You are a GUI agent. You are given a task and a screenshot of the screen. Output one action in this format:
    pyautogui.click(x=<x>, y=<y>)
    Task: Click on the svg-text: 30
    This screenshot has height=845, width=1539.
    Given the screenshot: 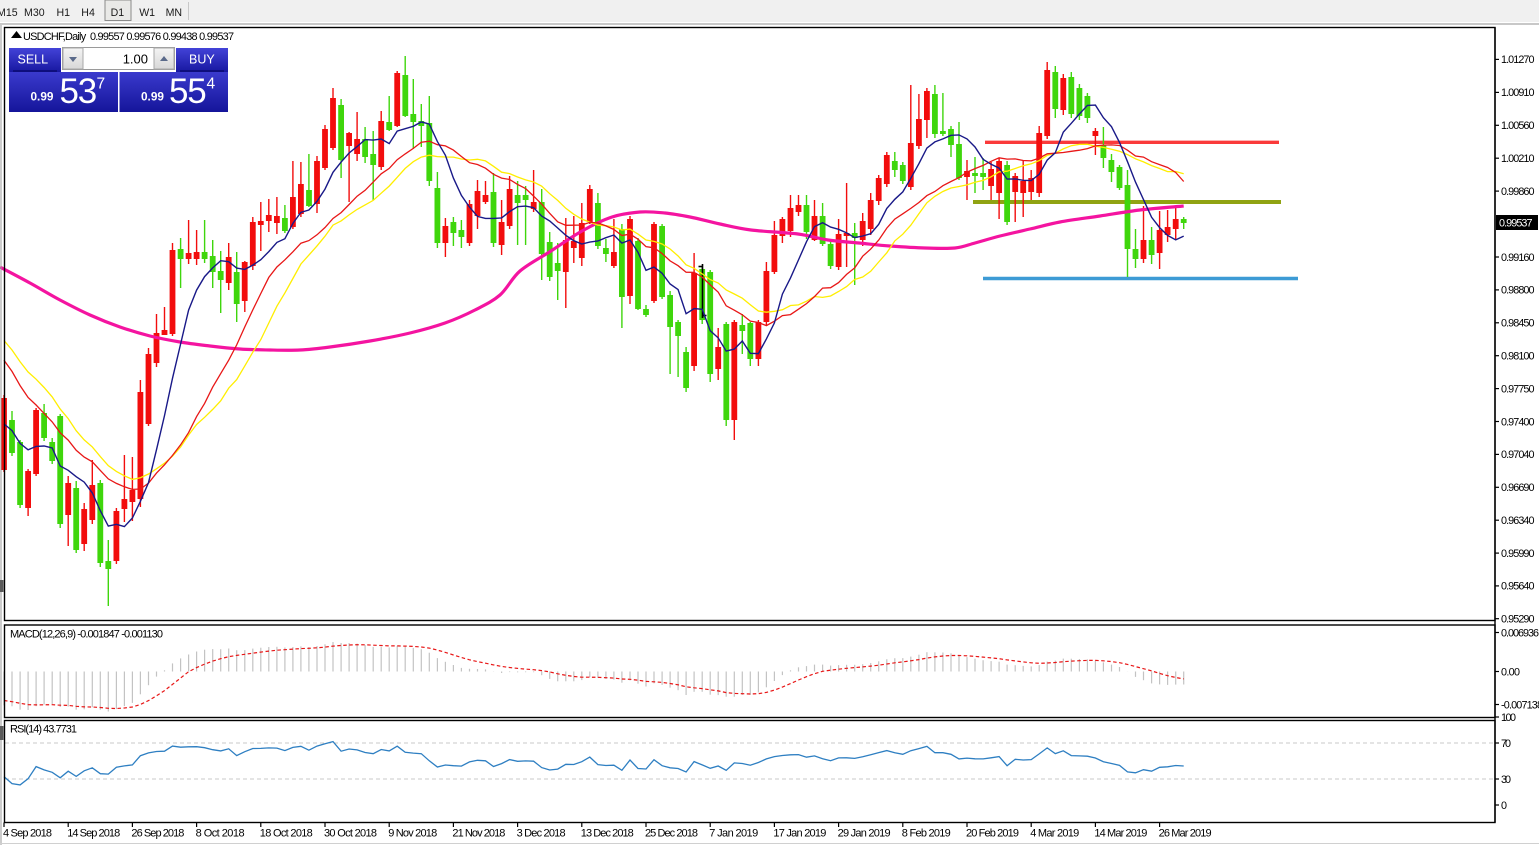 What is the action you would take?
    pyautogui.click(x=1506, y=780)
    